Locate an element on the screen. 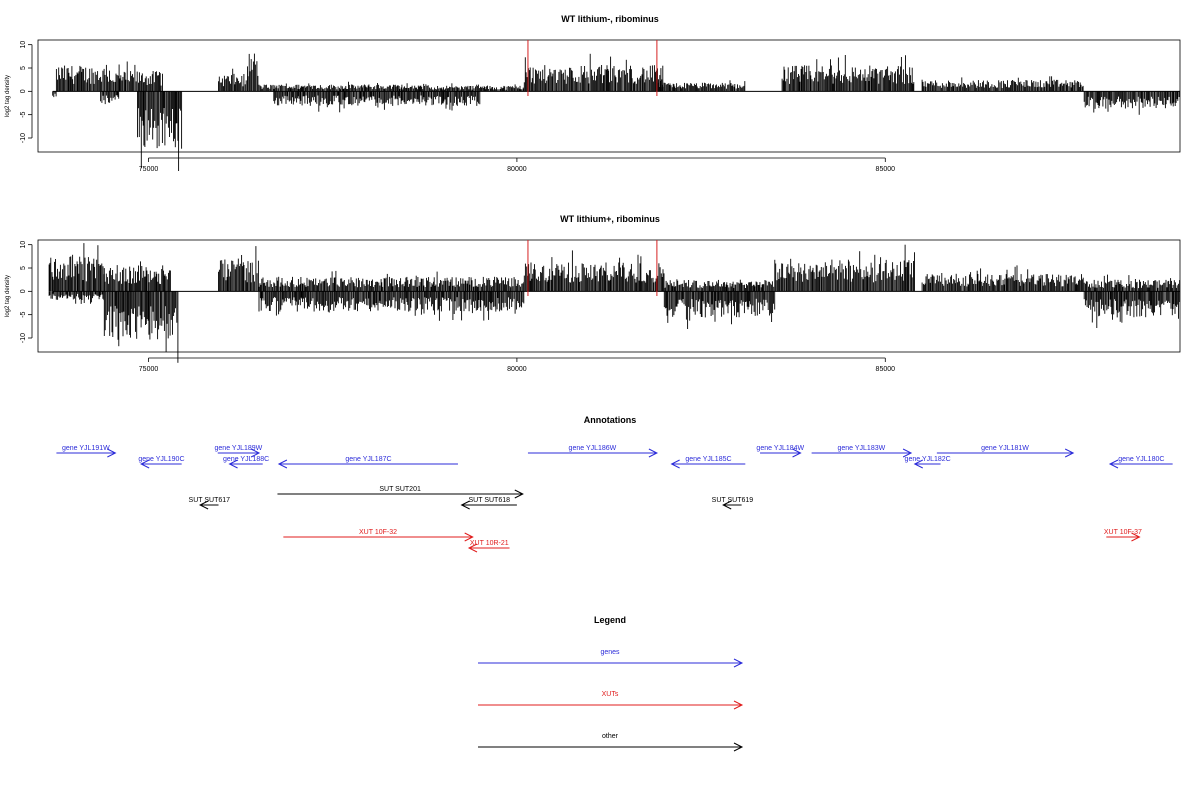  legend-label: genes is located at coordinates (610, 652).